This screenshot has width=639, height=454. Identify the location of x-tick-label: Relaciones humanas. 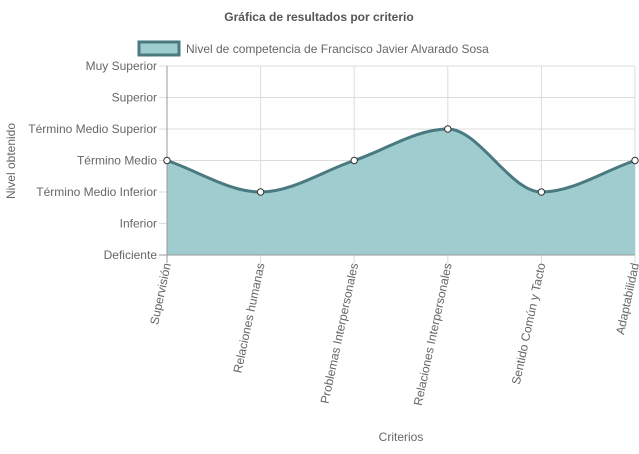
(249, 318).